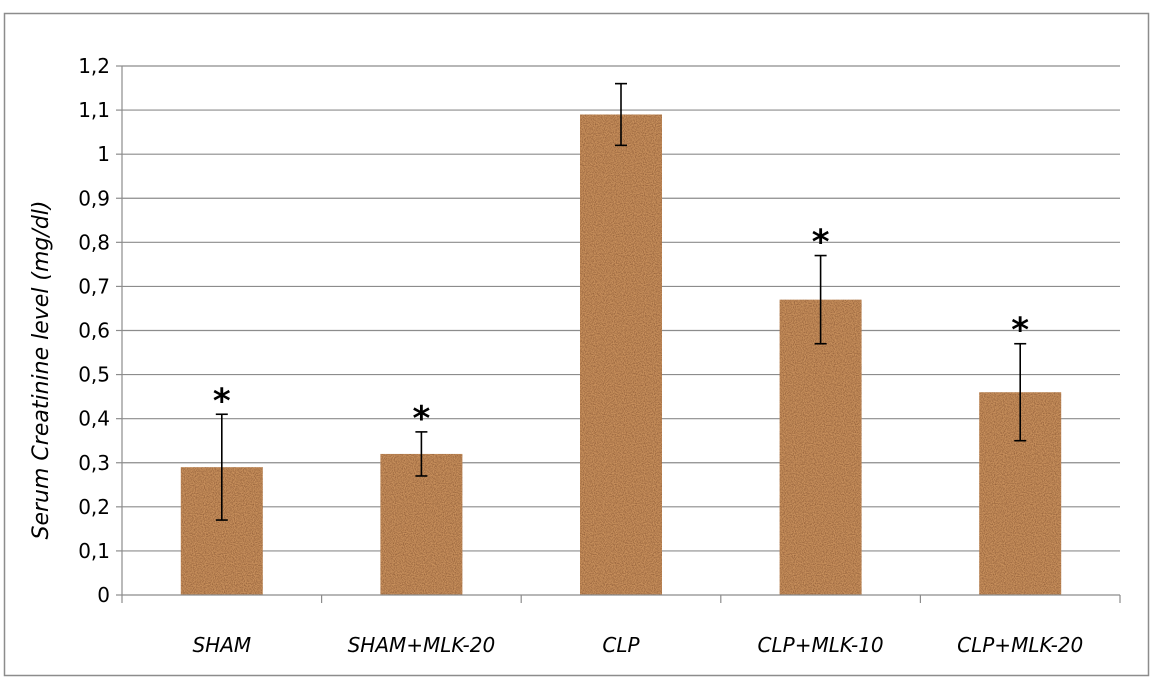 The image size is (1153, 686). Describe the element at coordinates (94, 198) in the screenshot. I see `y-tick-label: 0,9` at that location.